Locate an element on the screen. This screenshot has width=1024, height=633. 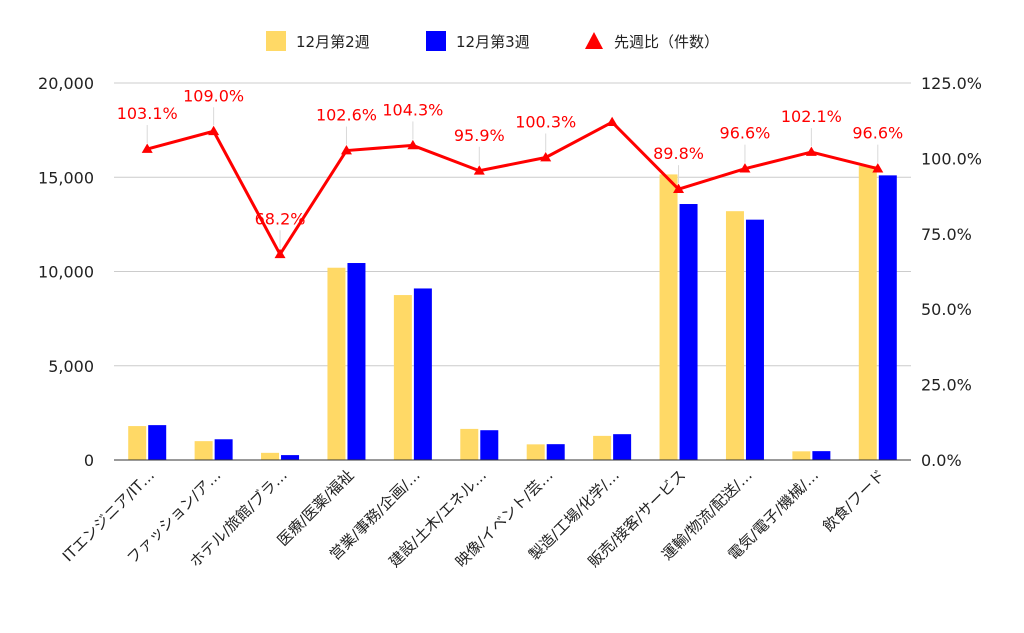
legend-week2-label: 12月第2週 is located at coordinates (333, 42).